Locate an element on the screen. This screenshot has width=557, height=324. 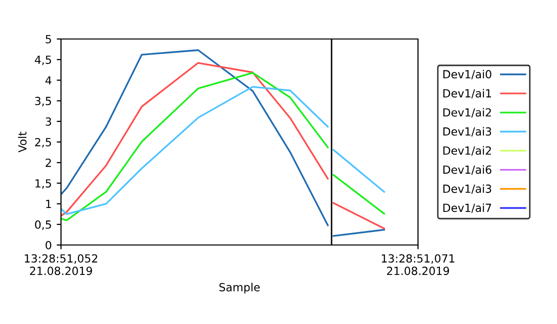
y-tick-label: 3 is located at coordinates (49, 121).